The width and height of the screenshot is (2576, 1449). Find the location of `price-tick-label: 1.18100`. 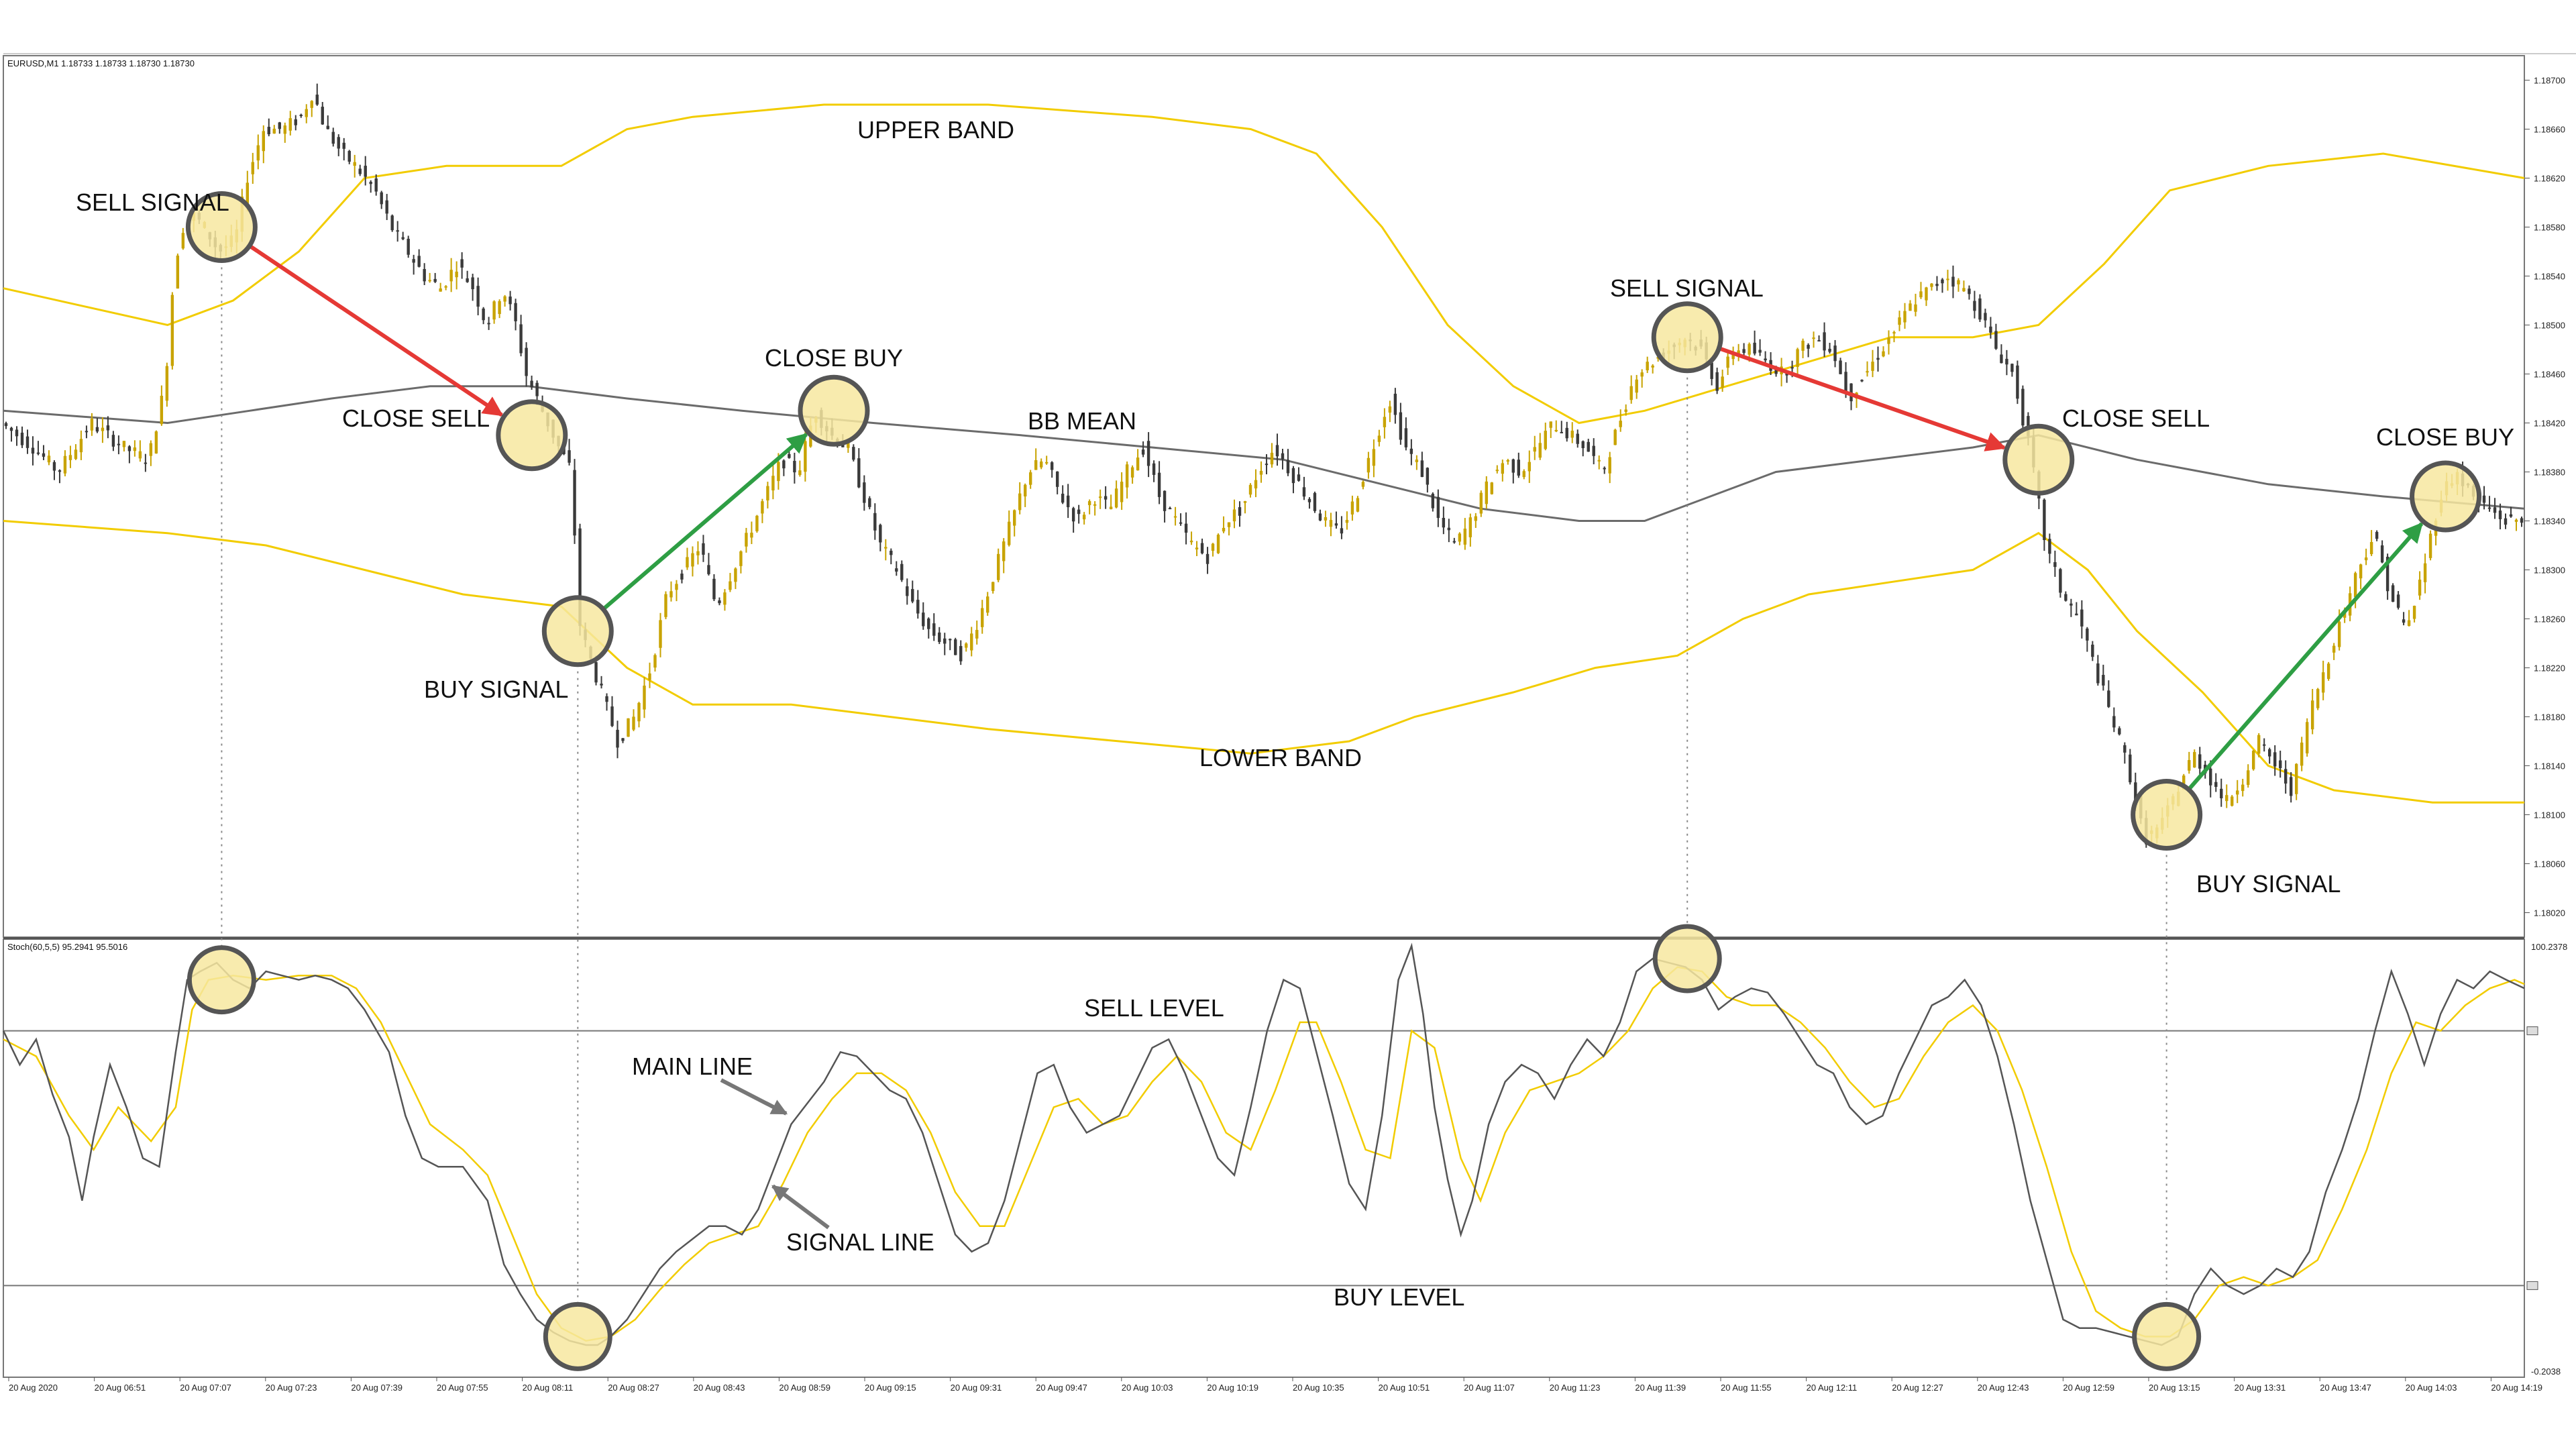

price-tick-label: 1.18100 is located at coordinates (2549, 815).